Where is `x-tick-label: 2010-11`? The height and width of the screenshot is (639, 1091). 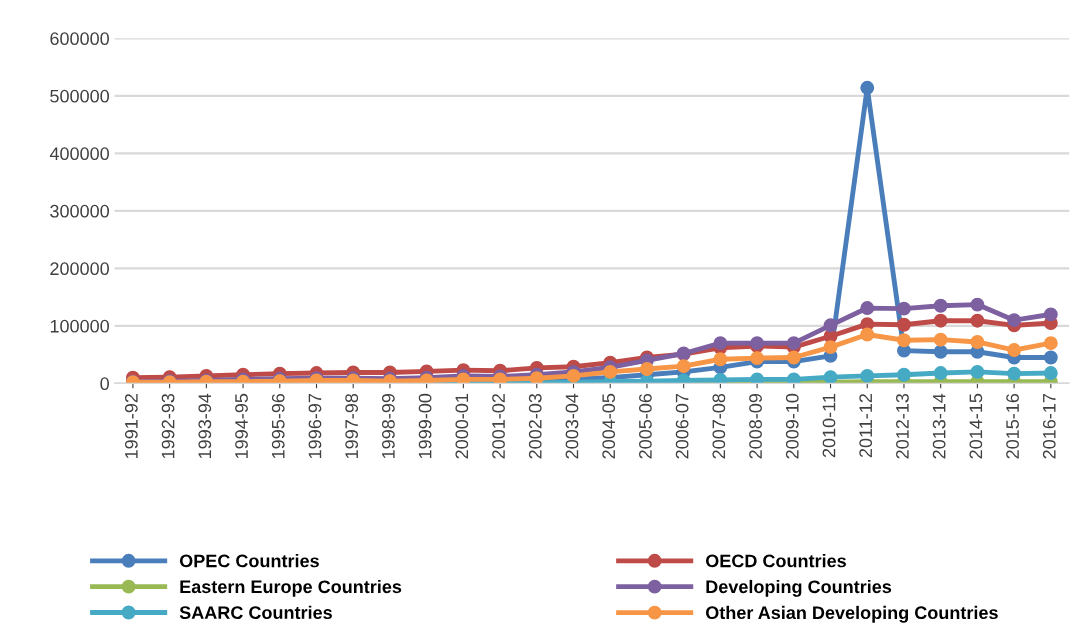
x-tick-label: 2010-11 is located at coordinates (829, 426).